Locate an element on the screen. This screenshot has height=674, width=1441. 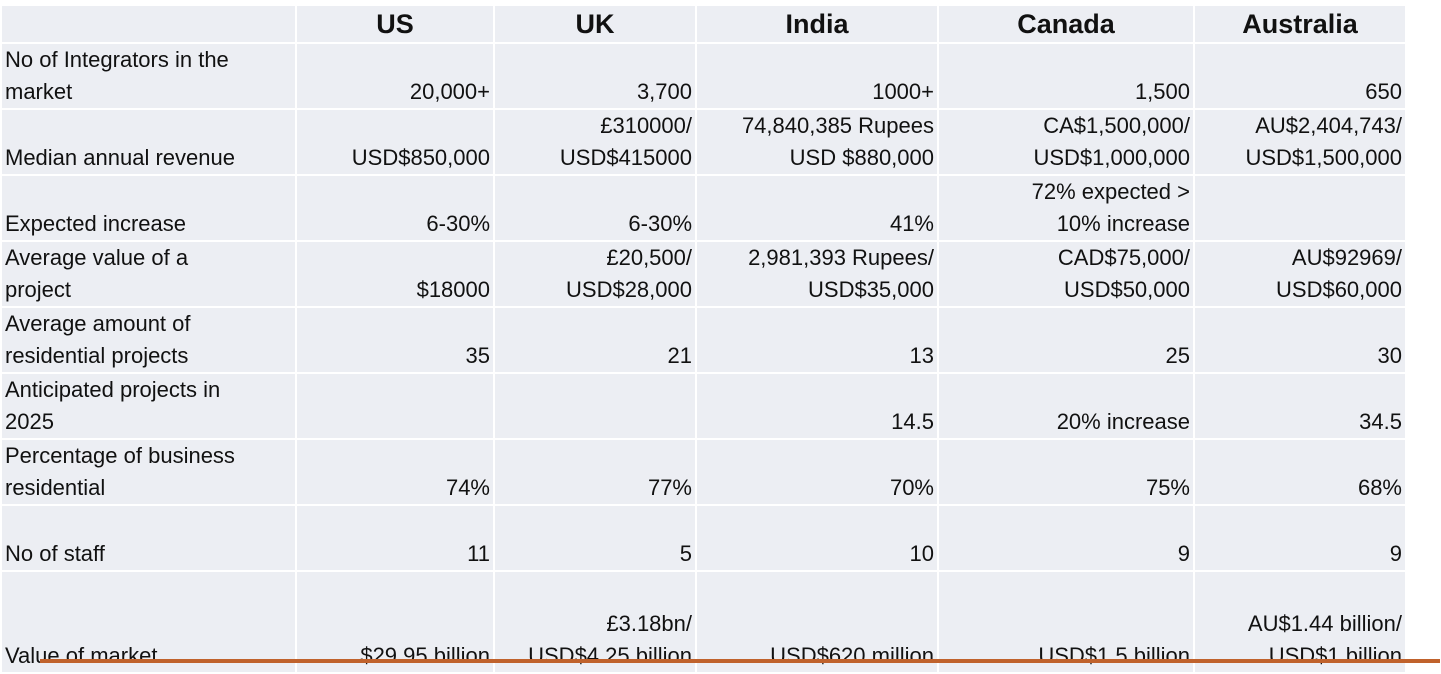
row-label: No of staff is located at coordinates (148, 538).